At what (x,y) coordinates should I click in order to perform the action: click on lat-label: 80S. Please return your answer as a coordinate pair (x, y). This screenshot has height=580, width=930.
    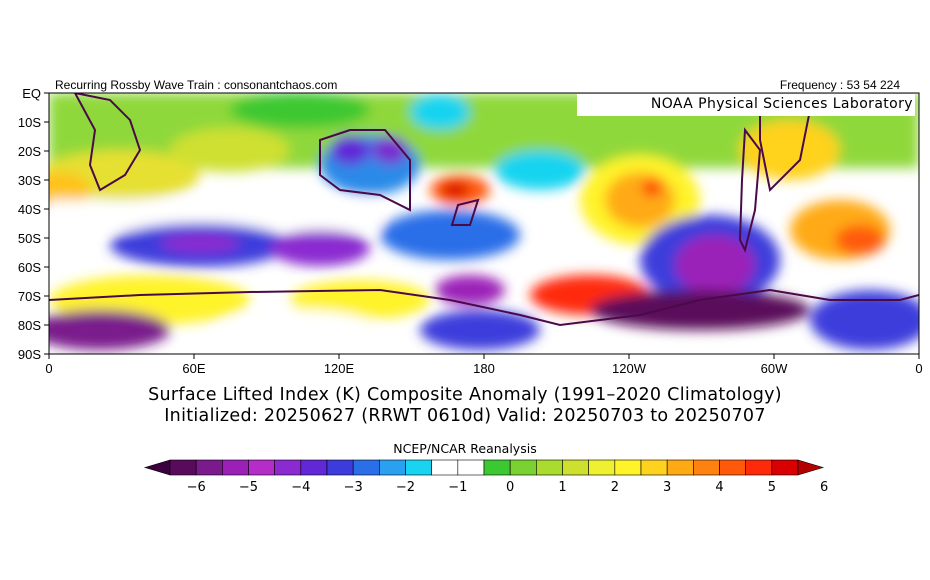
    Looking at the image, I should click on (29, 325).